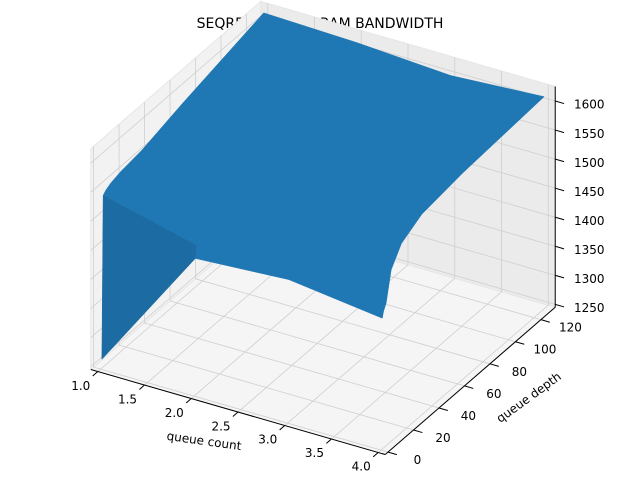 The height and width of the screenshot is (480, 640). Describe the element at coordinates (589, 308) in the screenshot. I see `z-tick-label: 1250` at that location.